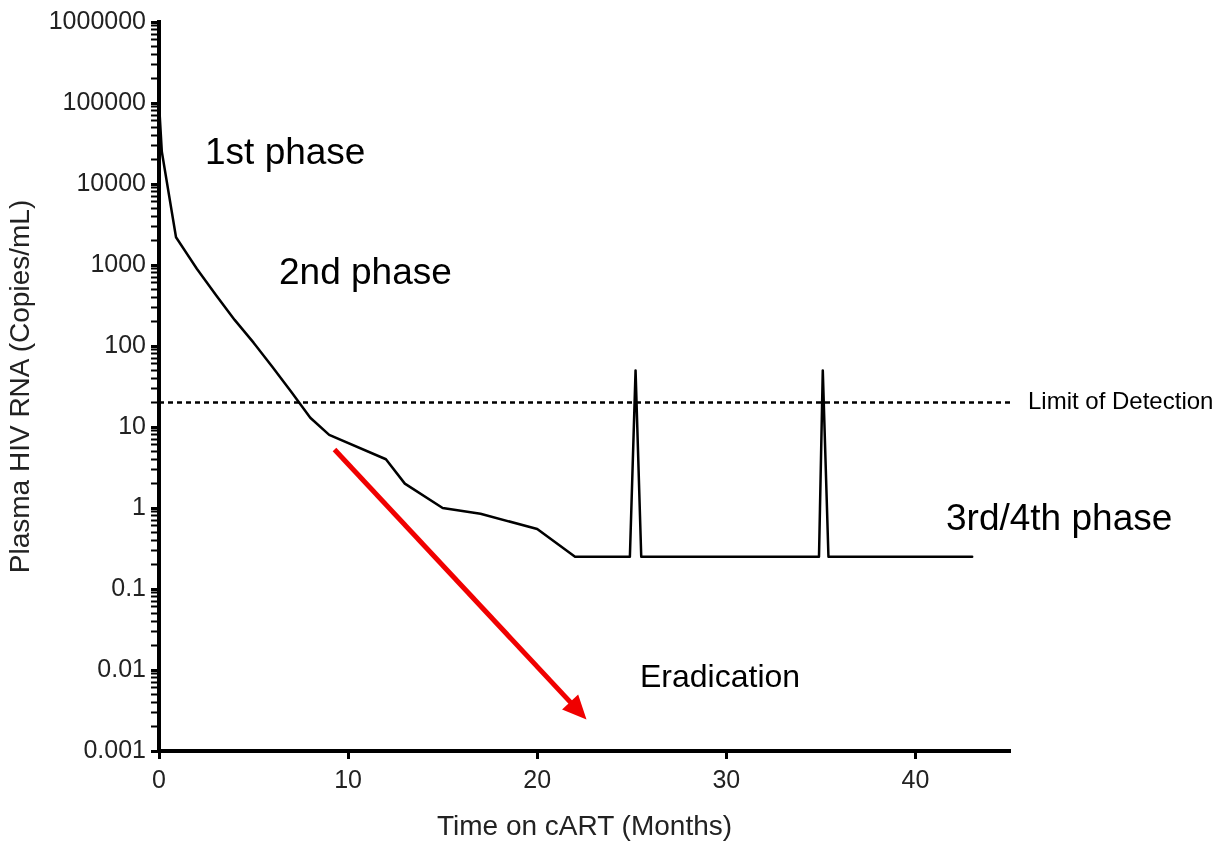 This screenshot has width=1215, height=845. I want to click on y-tick-label: 0.1, so click(128, 586).